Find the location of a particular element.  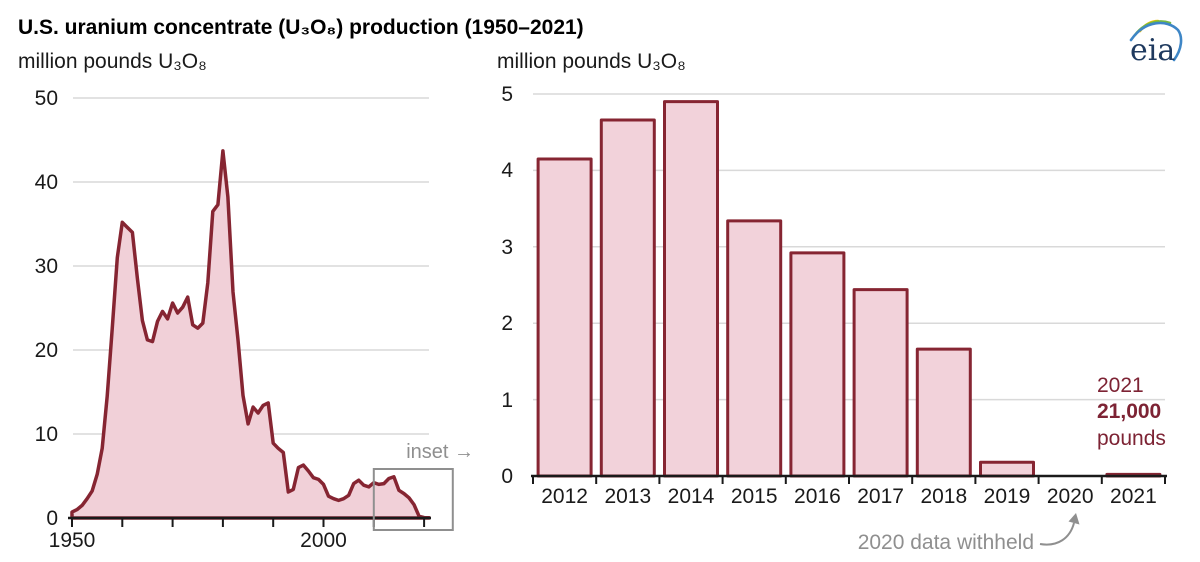

left-y-tick-label-0: 0 is located at coordinates (52, 518).